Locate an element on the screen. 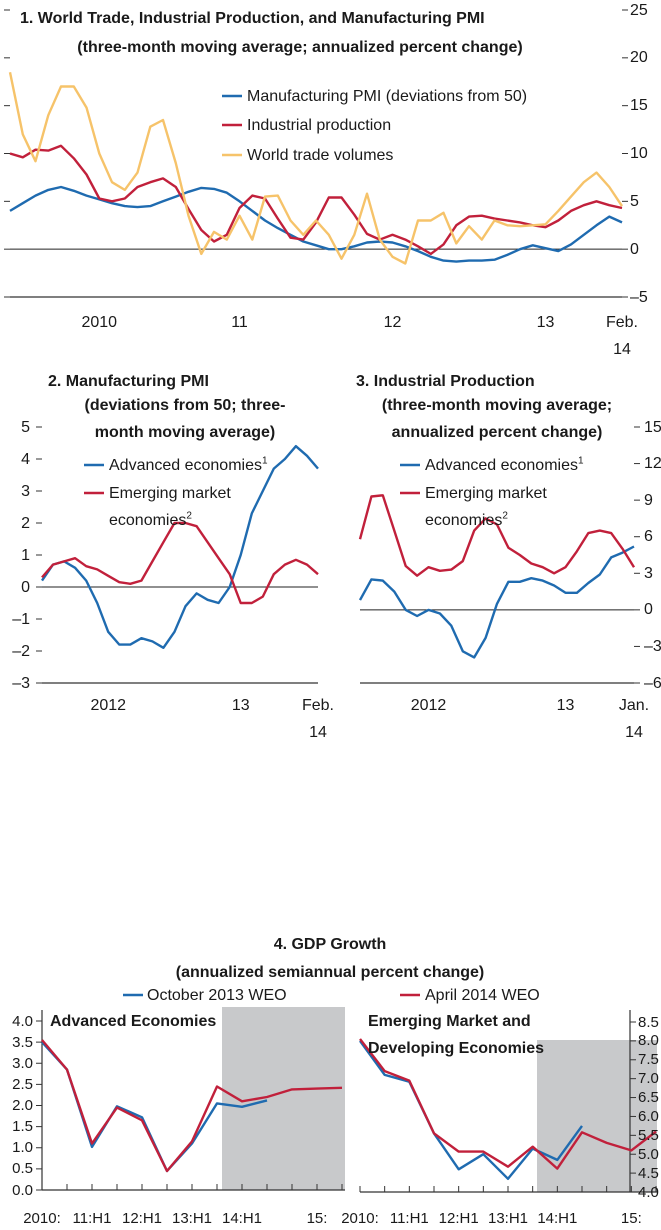 The height and width of the screenshot is (1230, 661). legend-entry: Manufacturing PMI (deviations from 50) is located at coordinates (387, 96).